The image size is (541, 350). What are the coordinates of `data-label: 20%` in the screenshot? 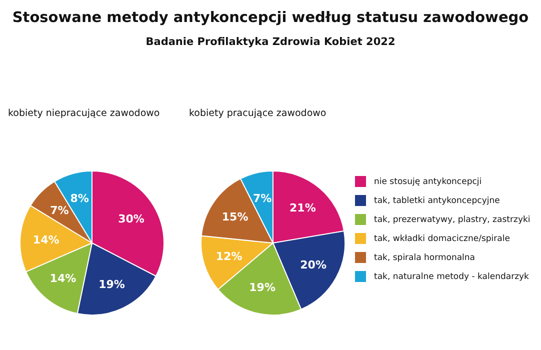 It's located at (313, 265).